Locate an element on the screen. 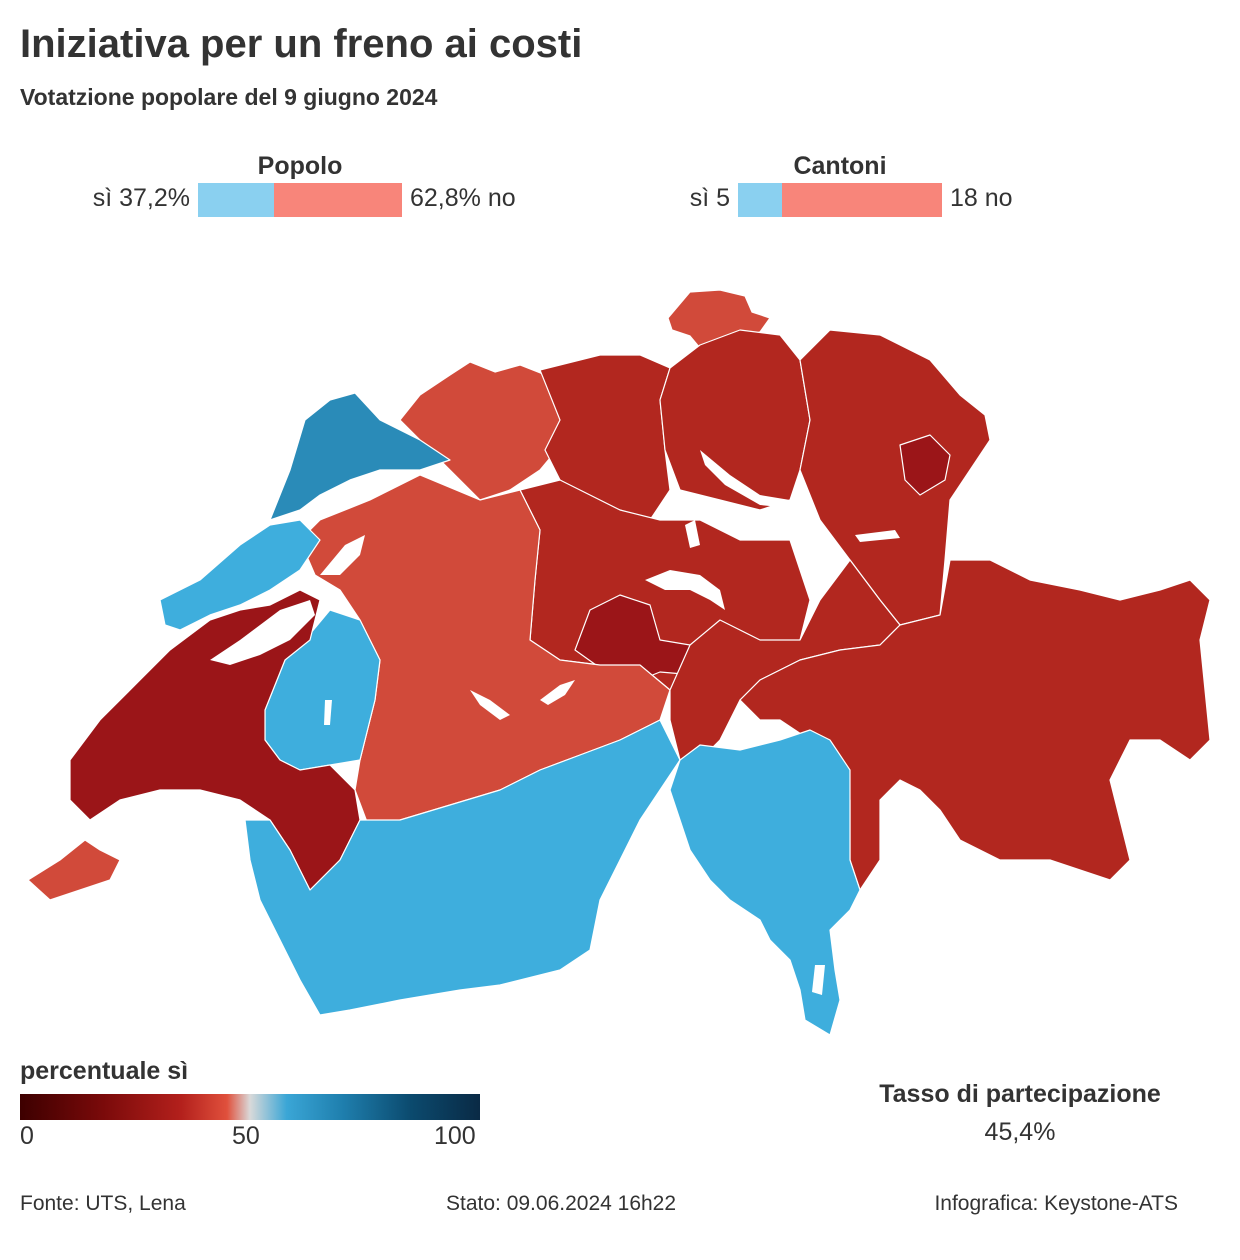 This screenshot has width=1240, height=1260. lake-walensee is located at coordinates (877, 536).